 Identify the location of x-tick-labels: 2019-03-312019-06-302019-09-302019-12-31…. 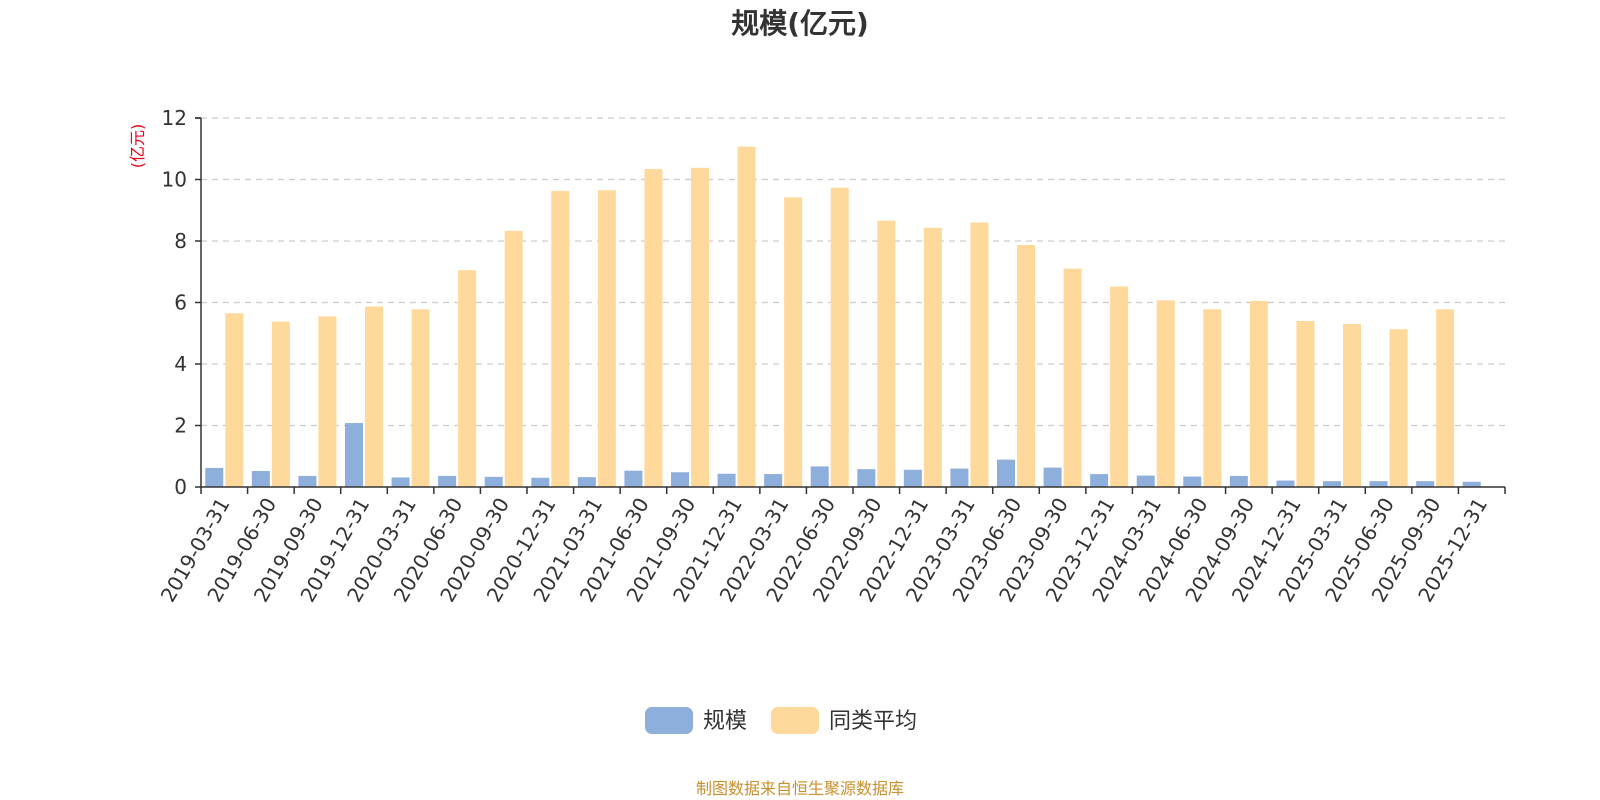
(824, 550).